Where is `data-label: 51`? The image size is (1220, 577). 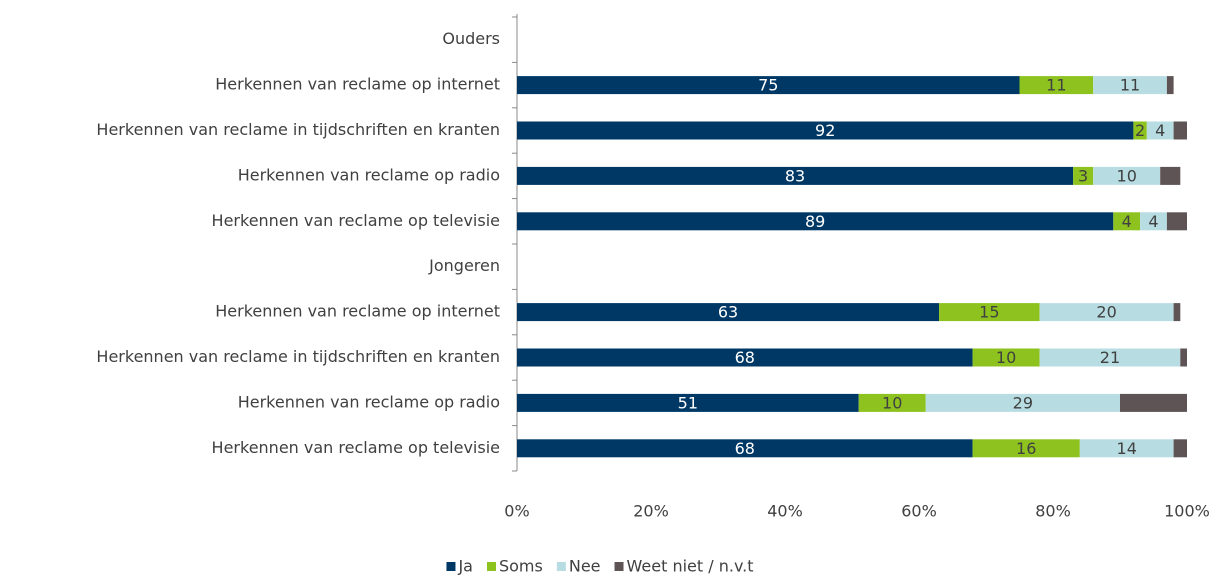 data-label: 51 is located at coordinates (688, 402).